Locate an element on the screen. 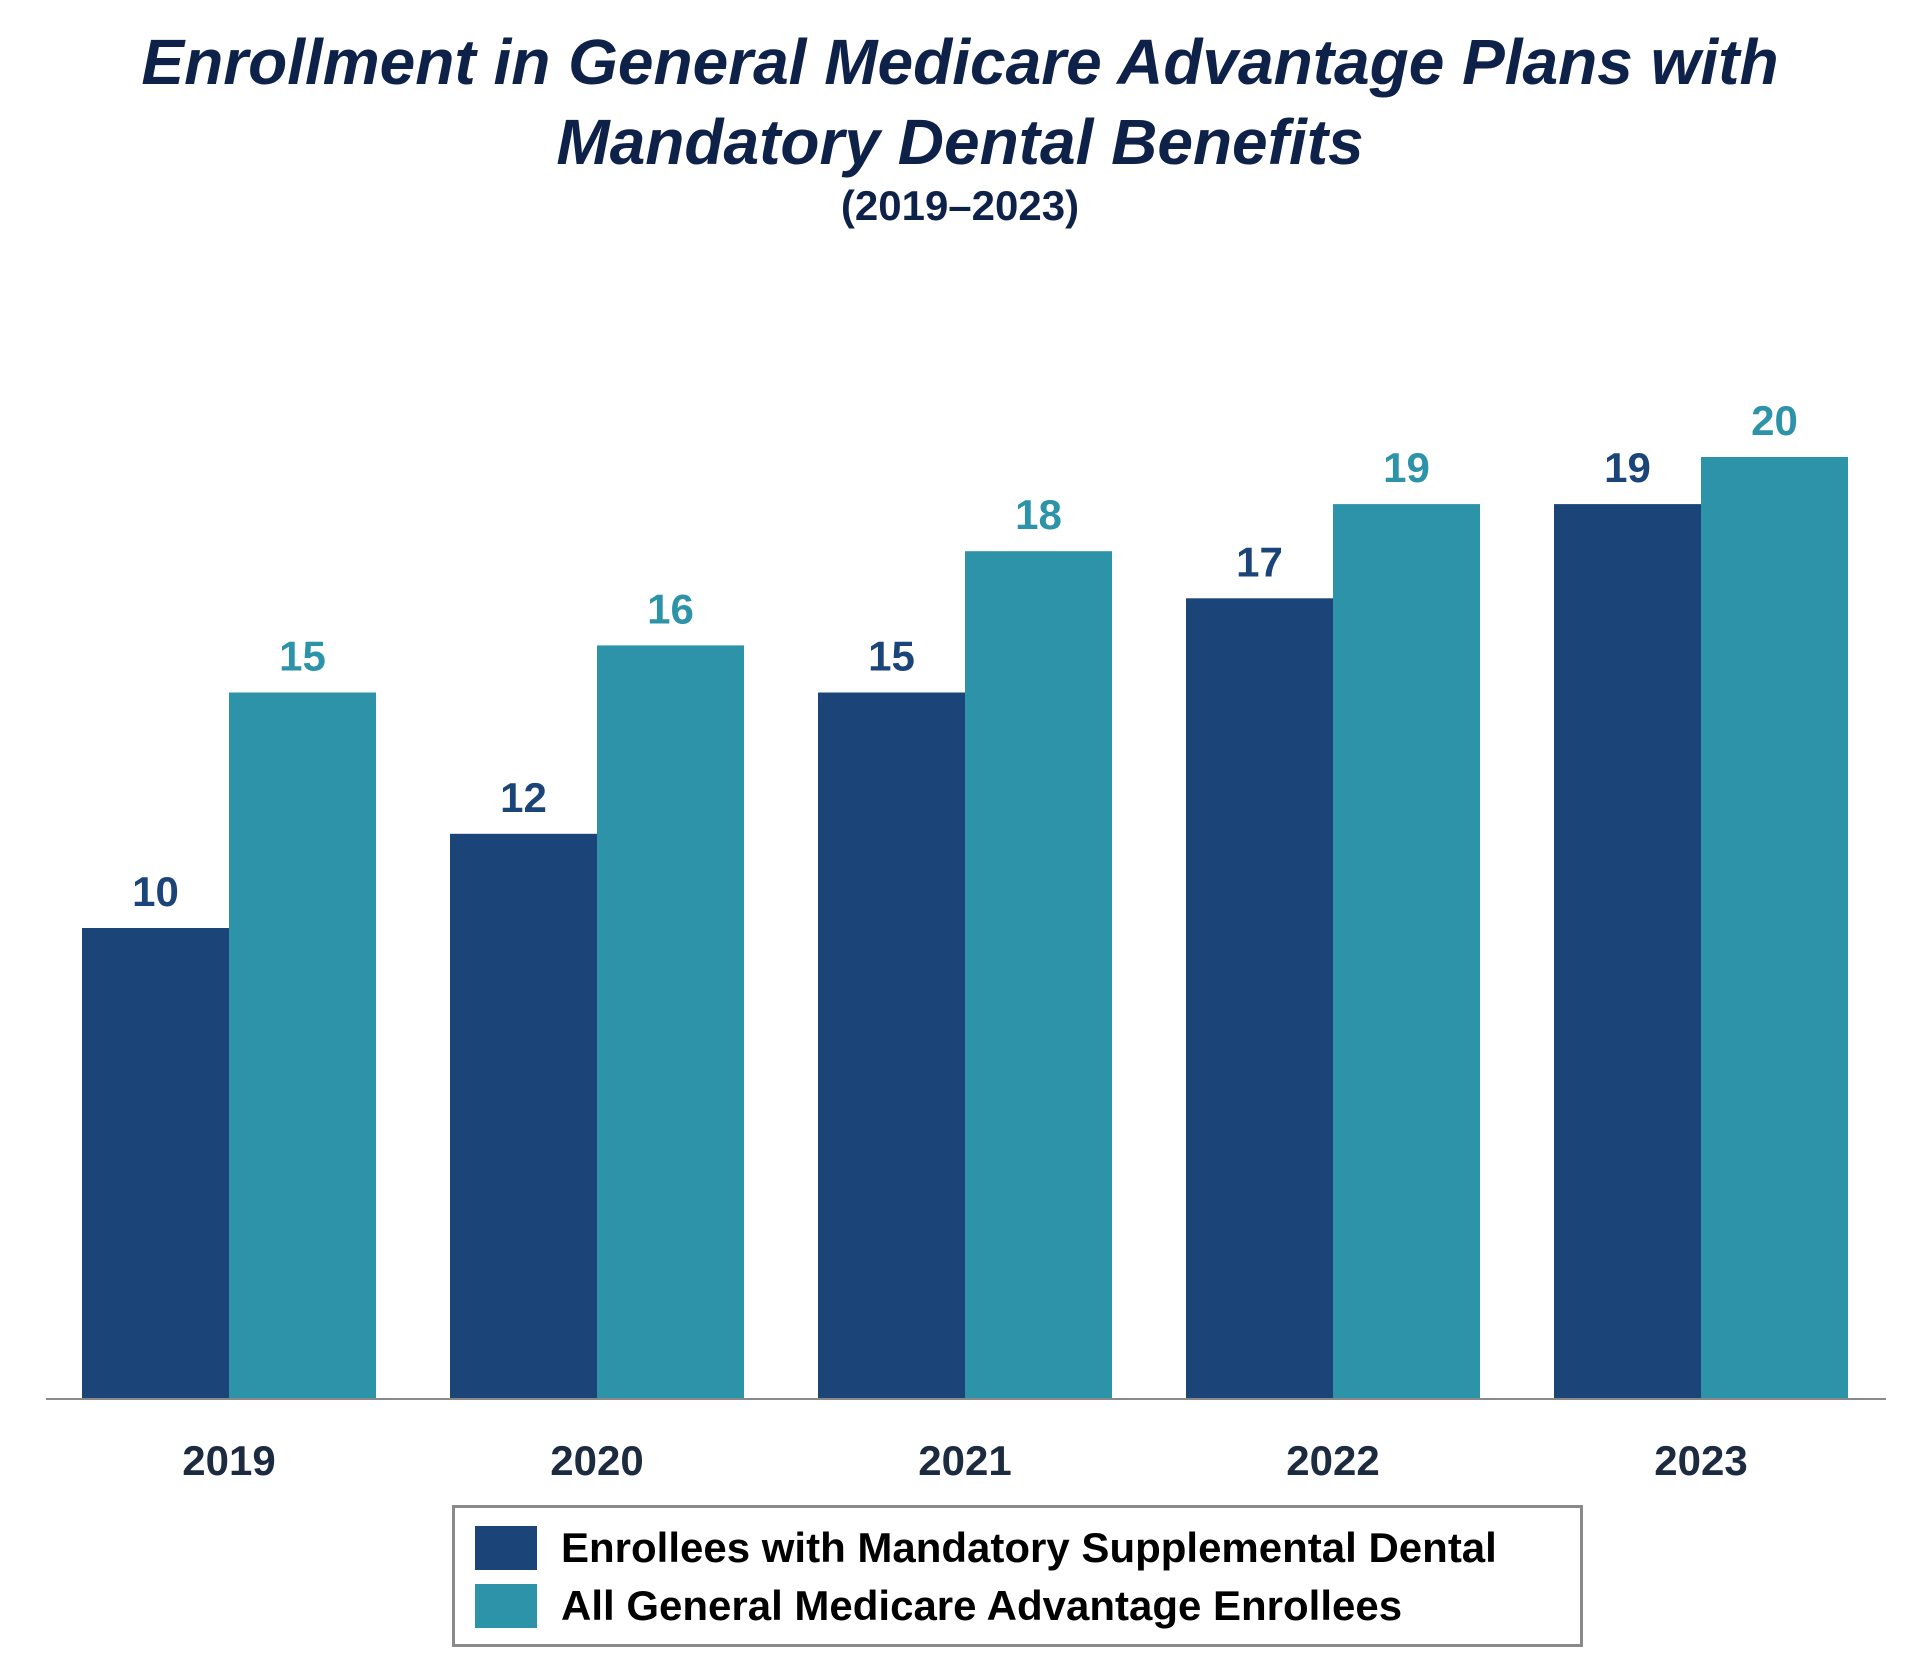  legend-item-series-2: All General Medicare Advantage Enrollees is located at coordinates (938, 1606).